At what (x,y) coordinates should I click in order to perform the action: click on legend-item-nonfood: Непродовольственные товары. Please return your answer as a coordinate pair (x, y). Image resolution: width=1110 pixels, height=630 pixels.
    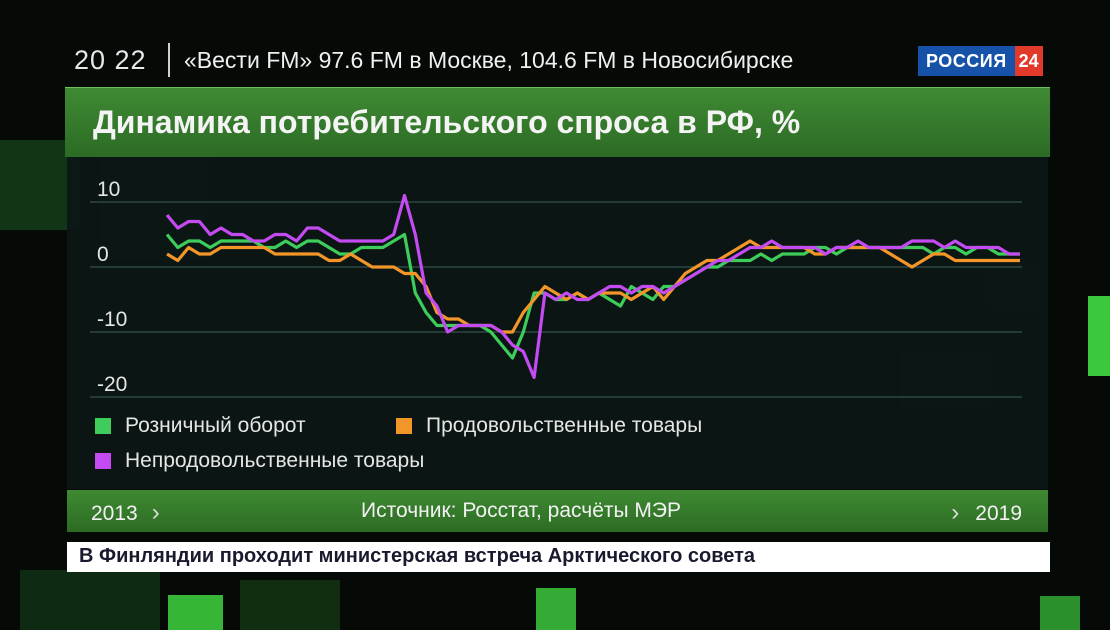
    Looking at the image, I should click on (259, 461).